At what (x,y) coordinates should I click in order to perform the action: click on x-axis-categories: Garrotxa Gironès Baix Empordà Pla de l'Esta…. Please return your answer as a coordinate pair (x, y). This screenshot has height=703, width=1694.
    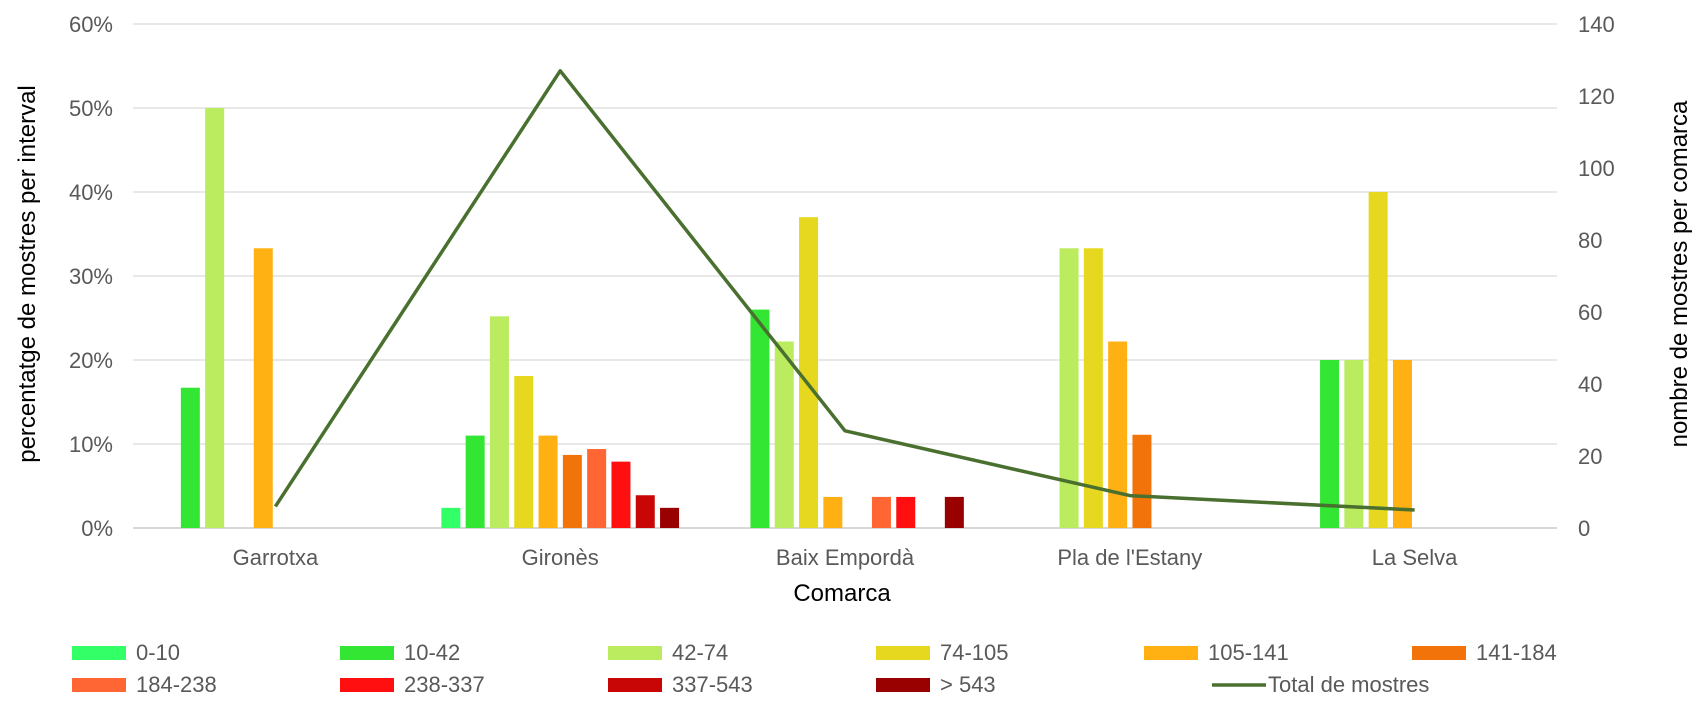
    Looking at the image, I should click on (846, 557).